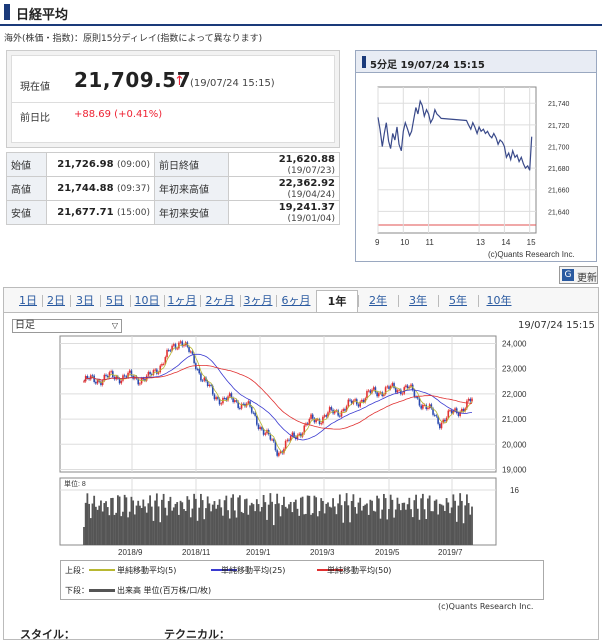 Image resolution: width=602 pixels, height=640 pixels. I want to click on tab-period: 3年, so click(418, 300).